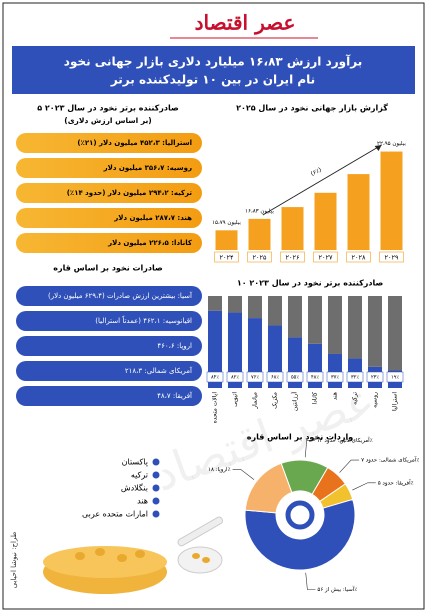 The width and height of the screenshot is (427, 612). I want to click on value-label: ۸۲٪, so click(235, 378).